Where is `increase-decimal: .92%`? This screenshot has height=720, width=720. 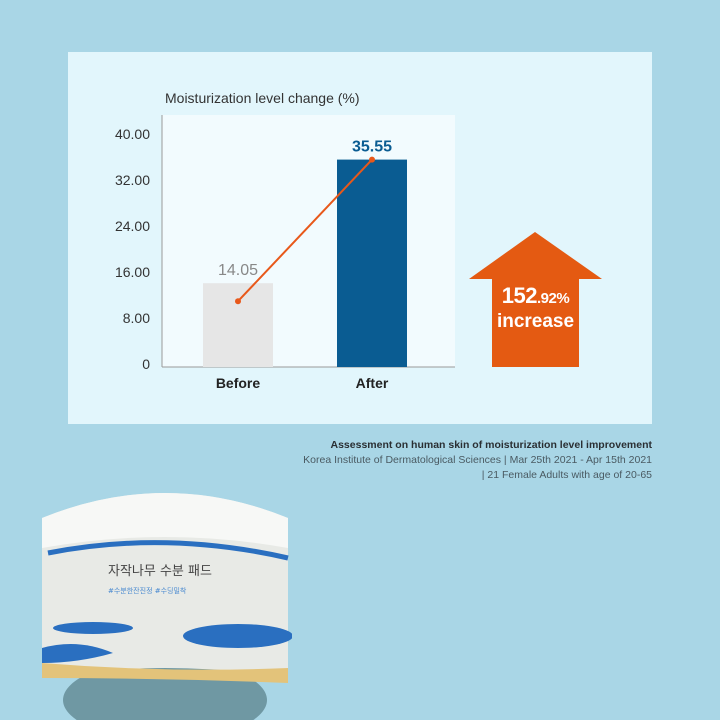
increase-decimal: .92% is located at coordinates (553, 298).